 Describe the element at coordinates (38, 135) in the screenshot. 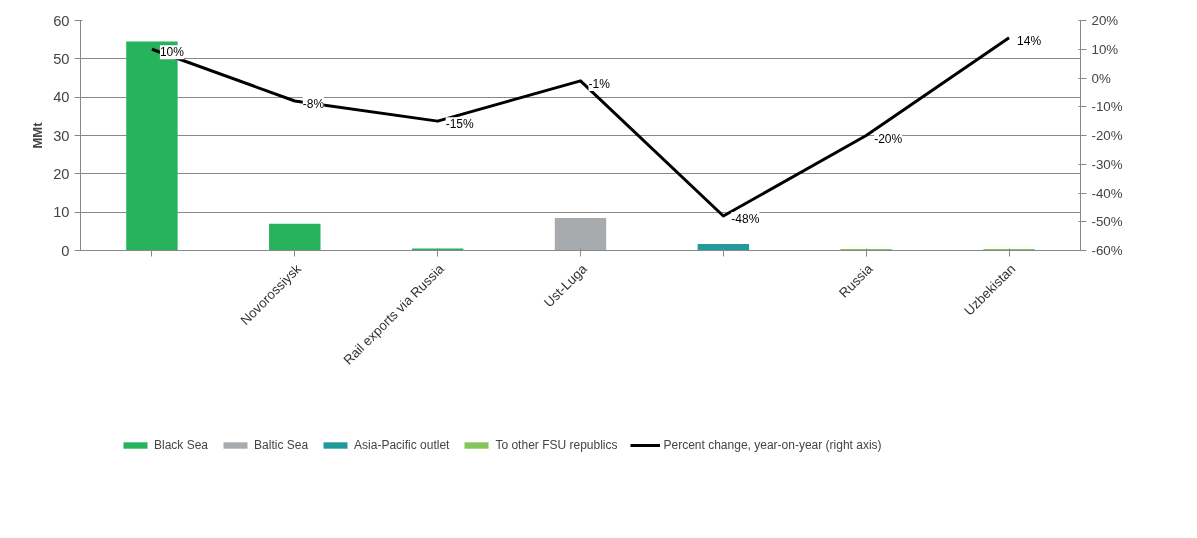

I see `y-axis-title: MMt` at that location.